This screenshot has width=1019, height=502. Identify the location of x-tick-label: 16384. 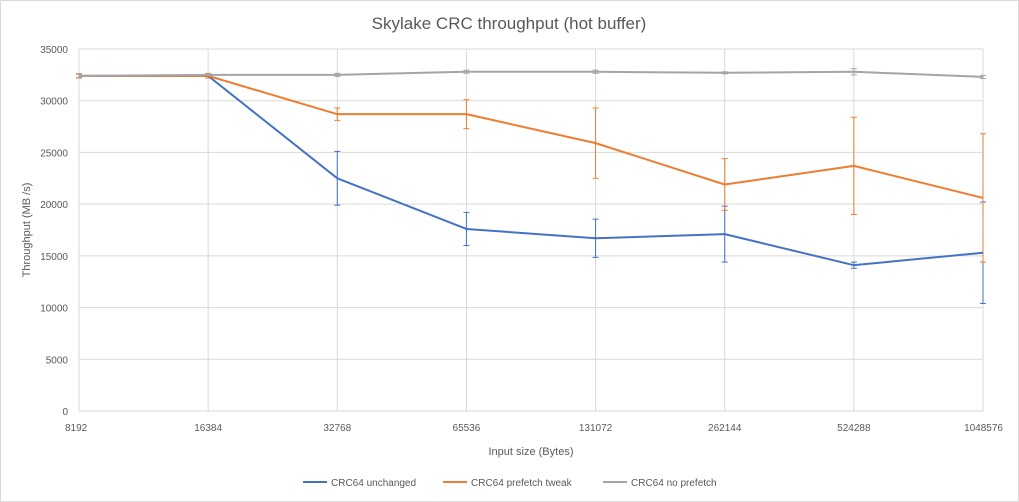
(208, 428).